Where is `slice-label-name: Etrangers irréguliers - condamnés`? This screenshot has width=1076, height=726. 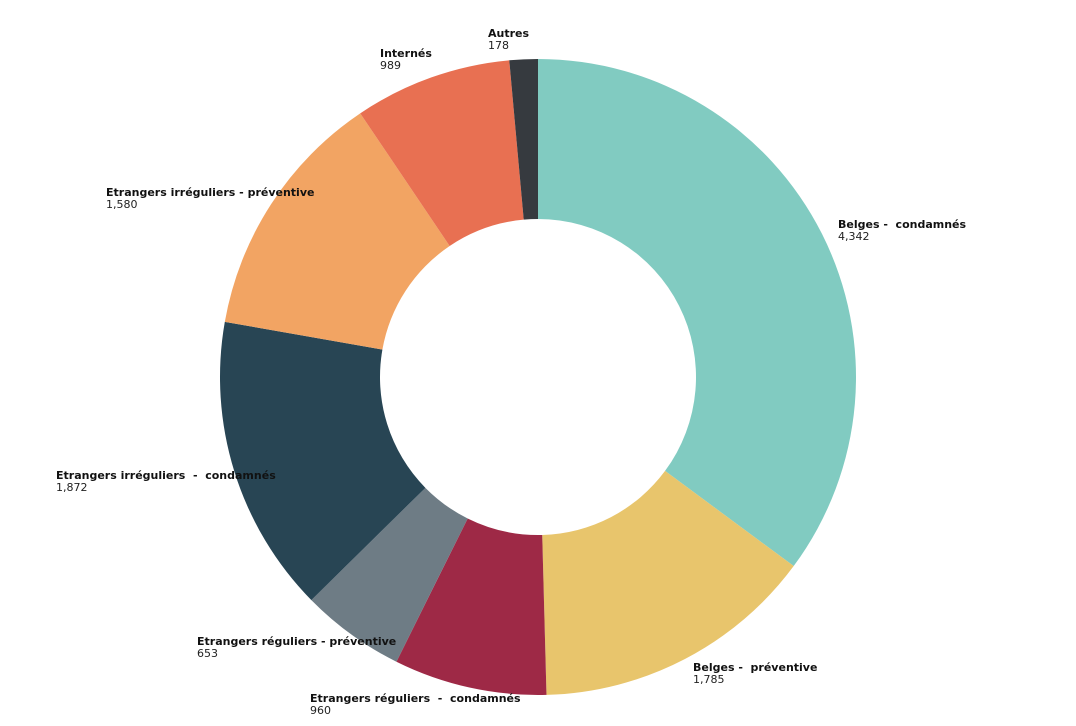 slice-label-name: Etrangers irréguliers - condamnés is located at coordinates (166, 475).